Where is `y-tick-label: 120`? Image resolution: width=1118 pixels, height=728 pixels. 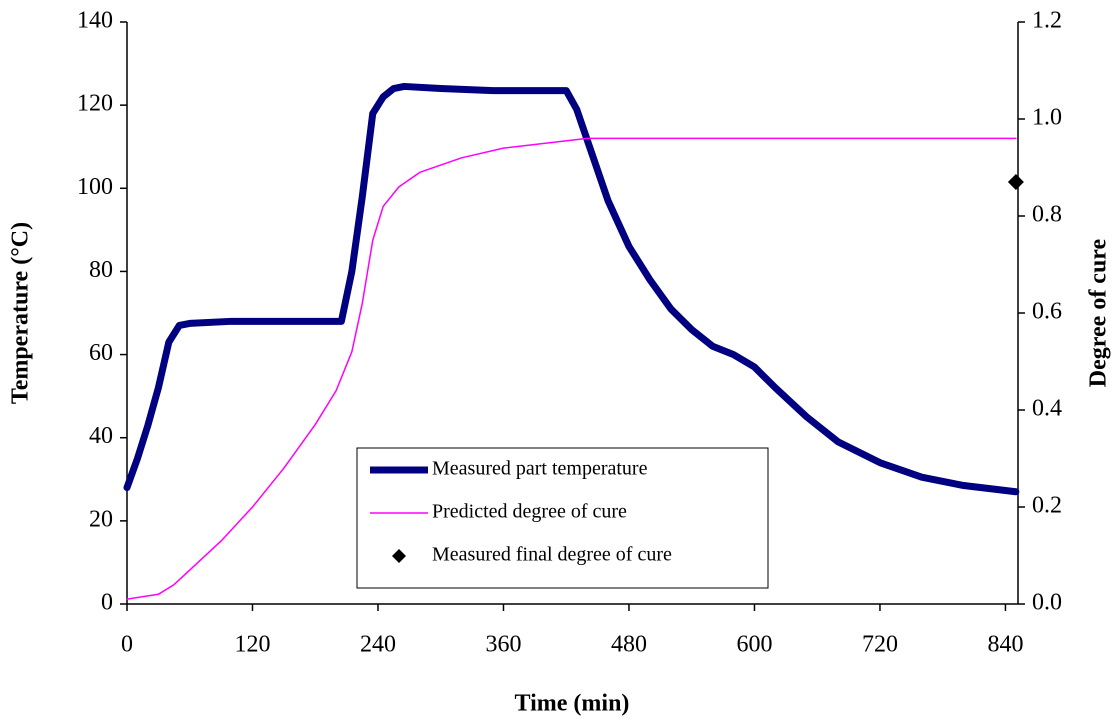 y-tick-label: 120 is located at coordinates (95, 104).